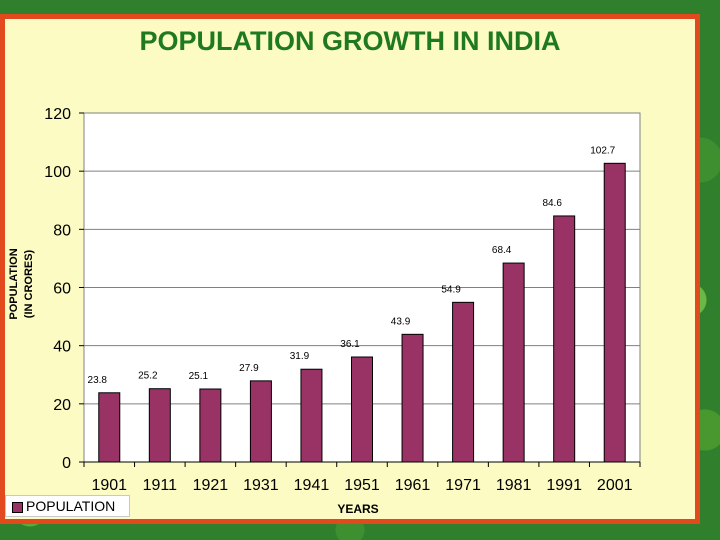 The height and width of the screenshot is (540, 720). Describe the element at coordinates (98, 380) in the screenshot. I see `data-label-1901: 23.8` at that location.